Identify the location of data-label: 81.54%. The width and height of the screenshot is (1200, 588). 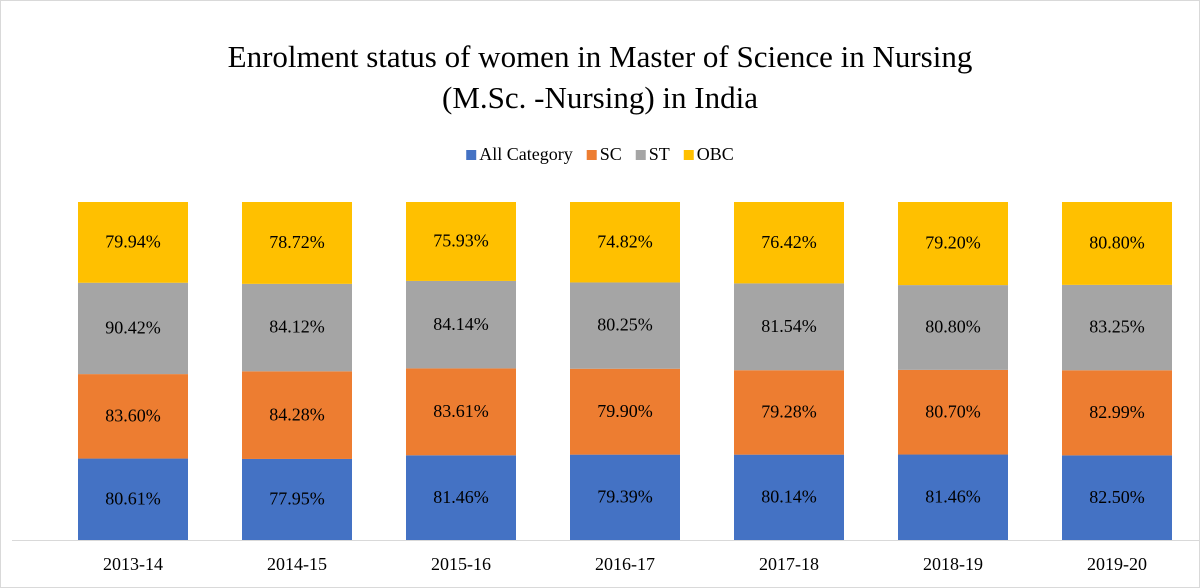
(789, 326).